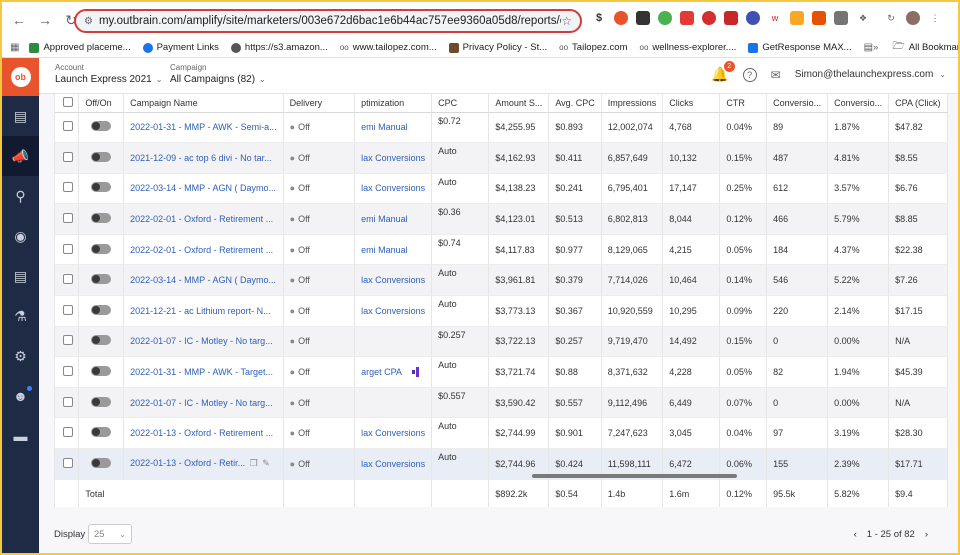  I want to click on cpc-cell: $0.36, so click(460, 219).